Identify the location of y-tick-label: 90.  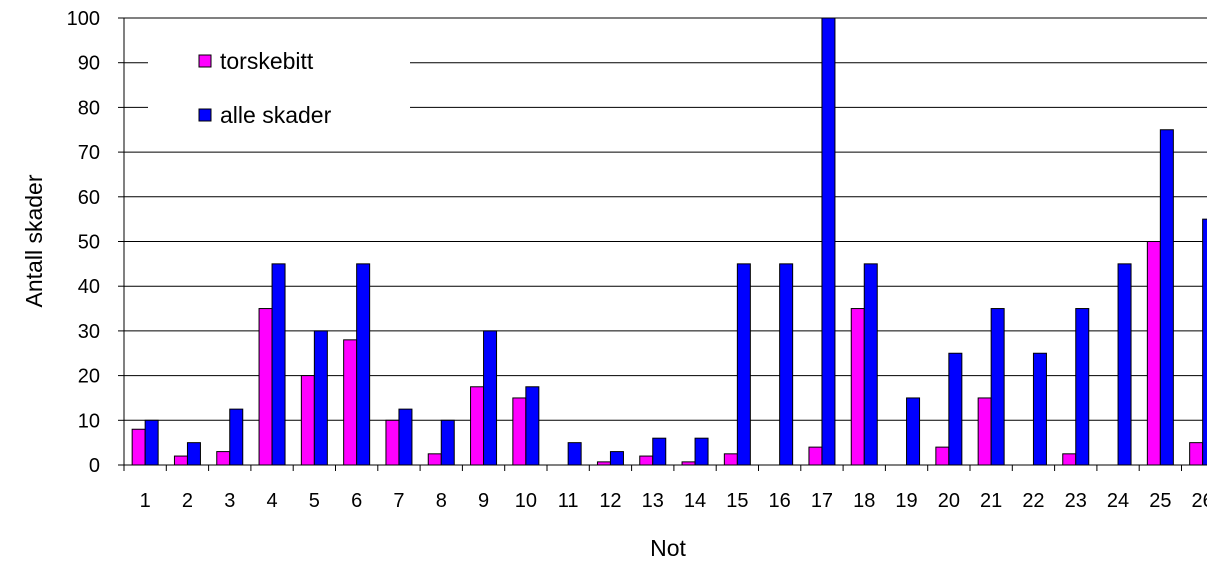
(89, 64).